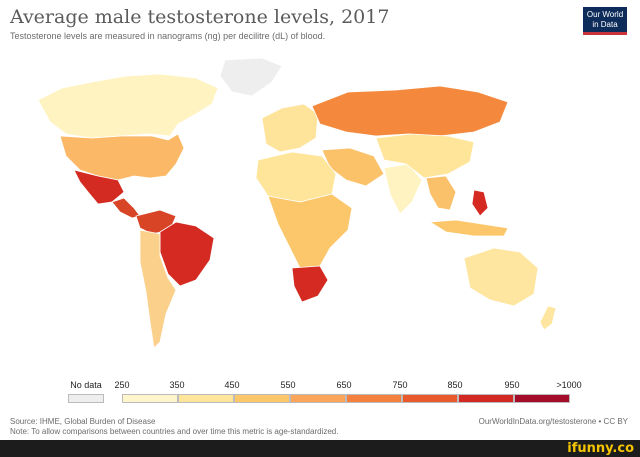 This screenshot has height=457, width=640. Describe the element at coordinates (187, 254) in the screenshot. I see `region-brazil` at that location.